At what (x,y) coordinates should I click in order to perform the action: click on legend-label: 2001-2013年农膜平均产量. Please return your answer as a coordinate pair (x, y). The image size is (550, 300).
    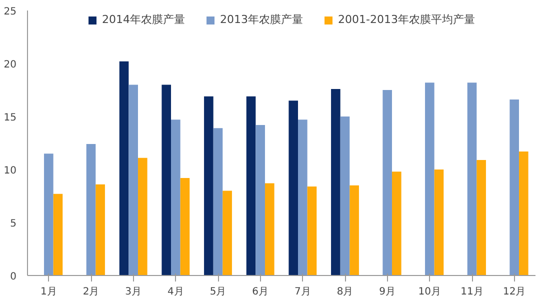
    Looking at the image, I should click on (406, 19).